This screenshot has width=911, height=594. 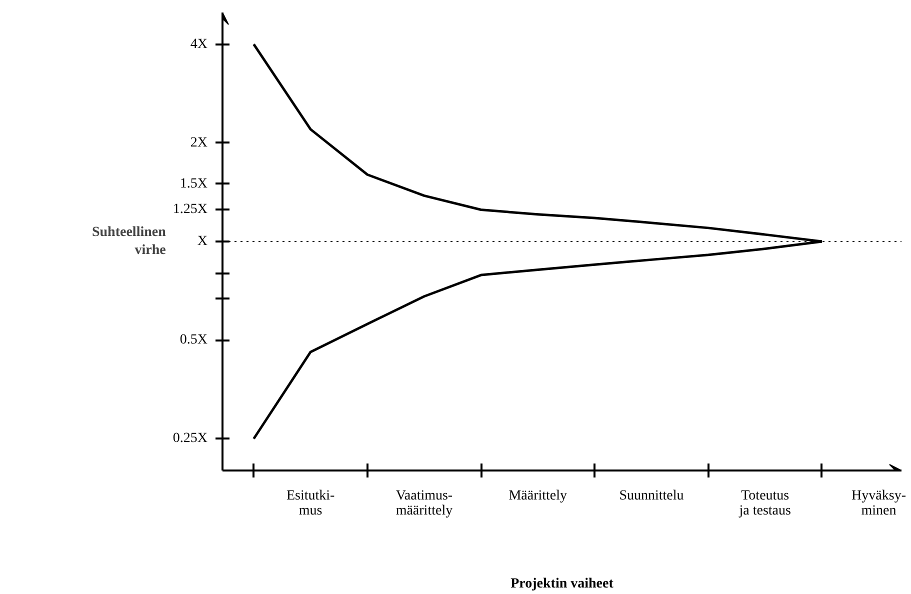 I want to click on x-axis-title: Projektin vaiheet, so click(x=562, y=584).